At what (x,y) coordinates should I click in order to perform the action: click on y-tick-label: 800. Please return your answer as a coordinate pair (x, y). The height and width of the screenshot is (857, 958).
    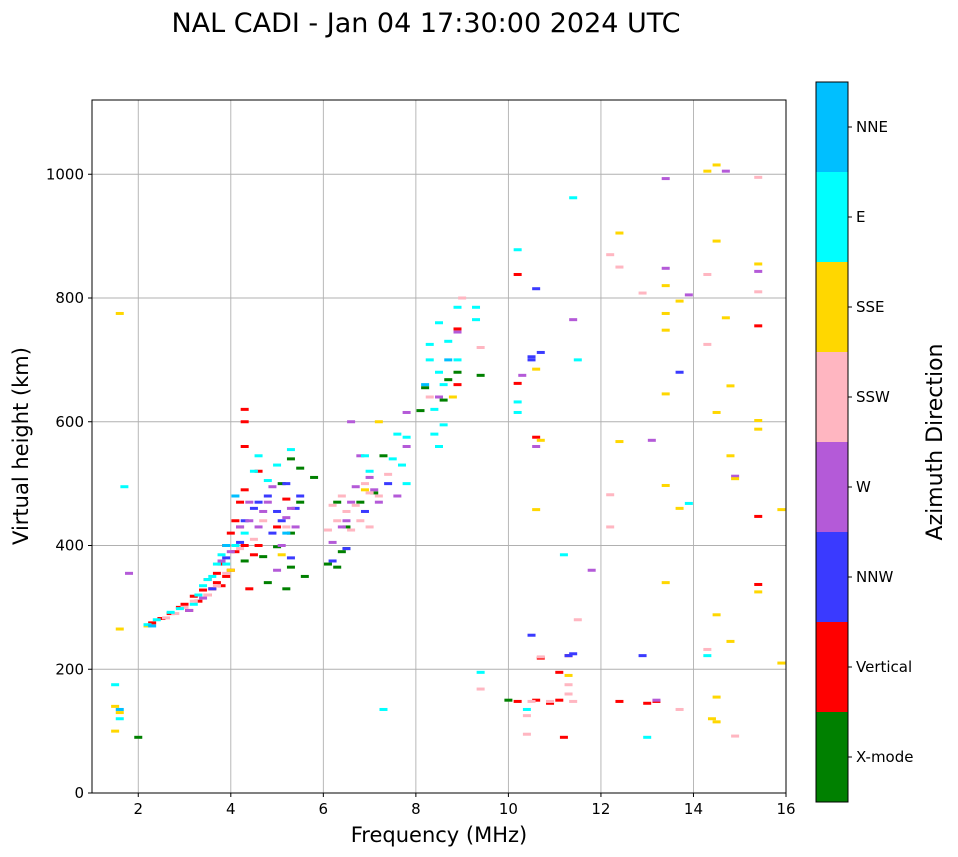
    Looking at the image, I should click on (69, 298).